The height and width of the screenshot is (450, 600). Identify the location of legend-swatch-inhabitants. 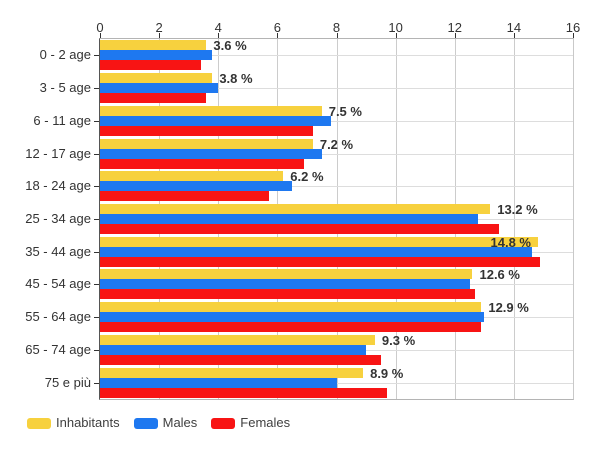
(39, 423).